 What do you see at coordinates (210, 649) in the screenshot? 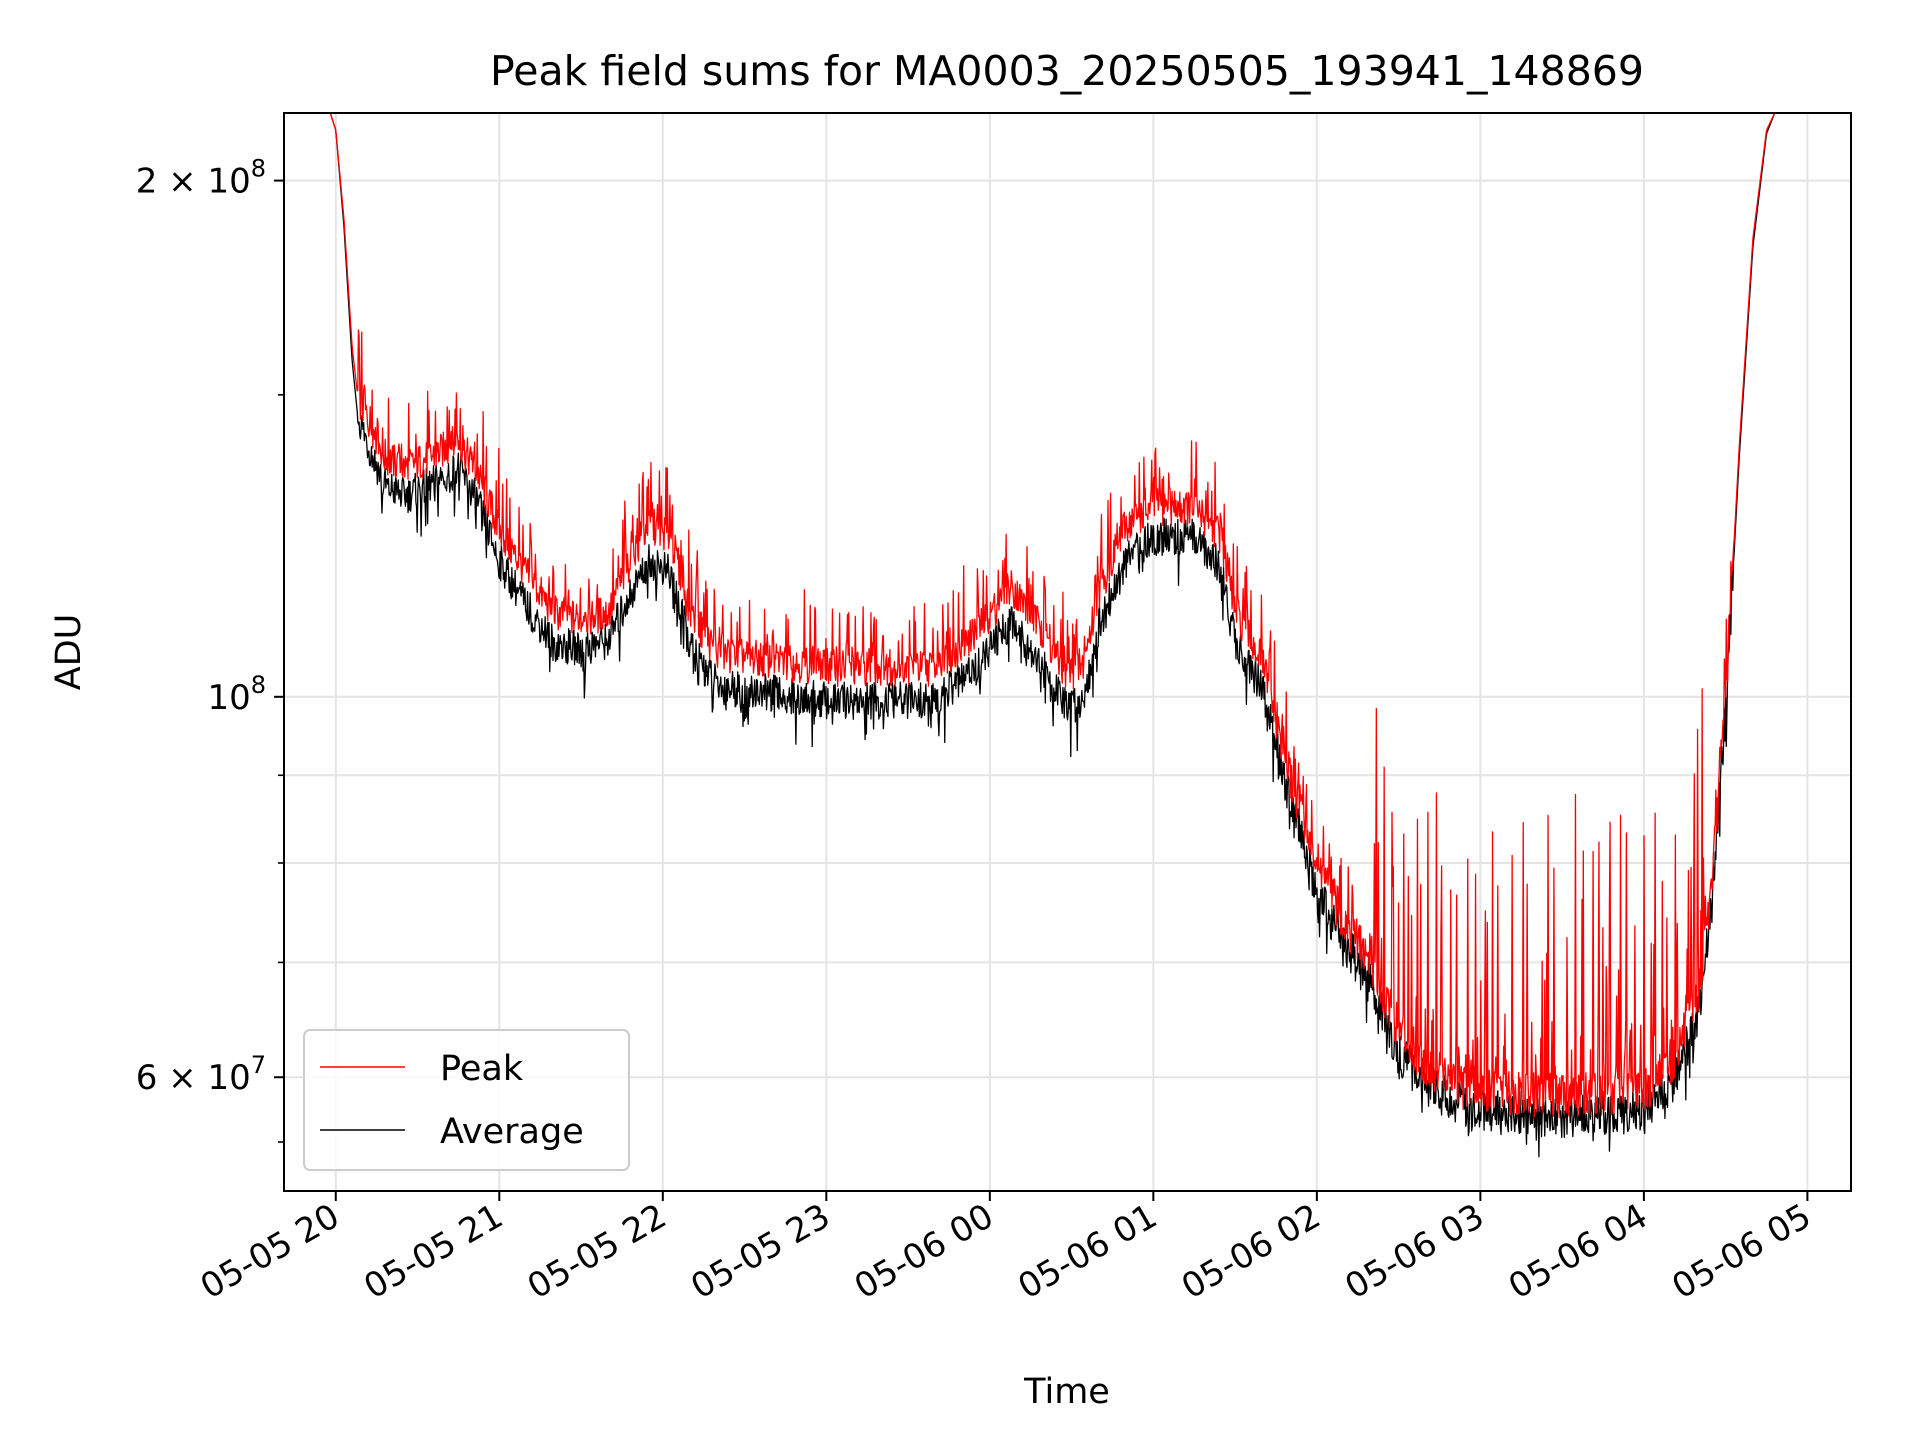
I see `y-axis: 6 × 107 108 2 × 108` at bounding box center [210, 649].